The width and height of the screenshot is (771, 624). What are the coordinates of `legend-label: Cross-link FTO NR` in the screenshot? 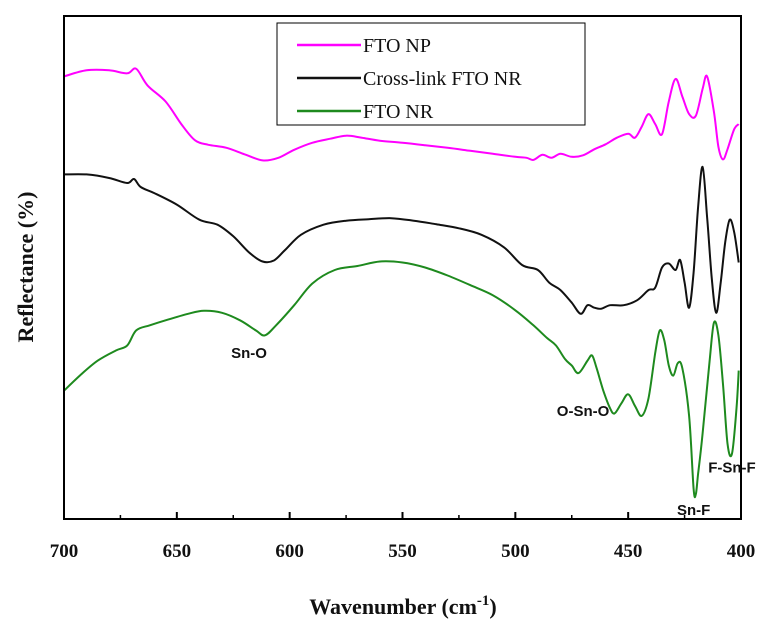 It's located at (442, 79).